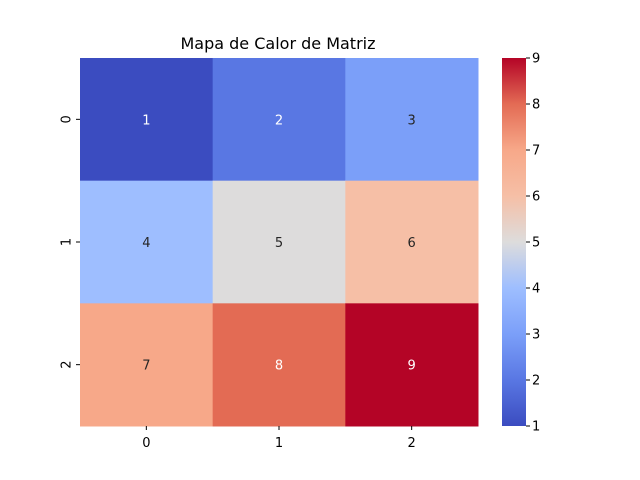 This screenshot has height=480, width=640. I want to click on colorbar-tick-label: 3, so click(536, 335).